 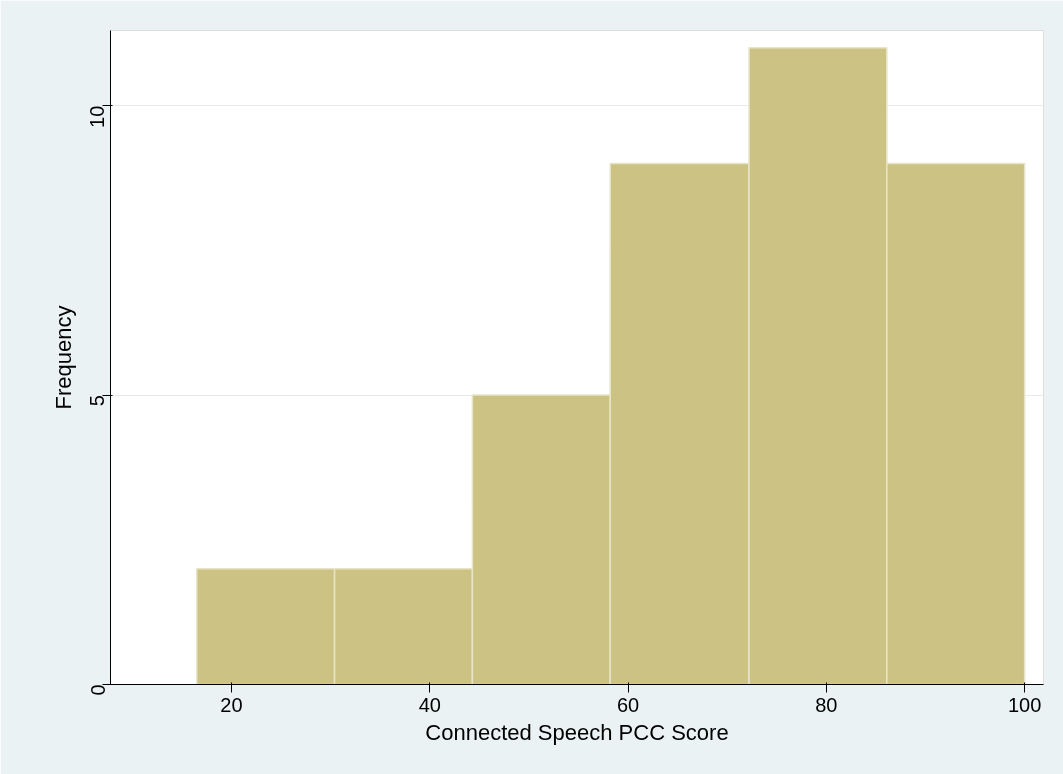 I want to click on y-tick-label: 10, so click(x=97, y=116).